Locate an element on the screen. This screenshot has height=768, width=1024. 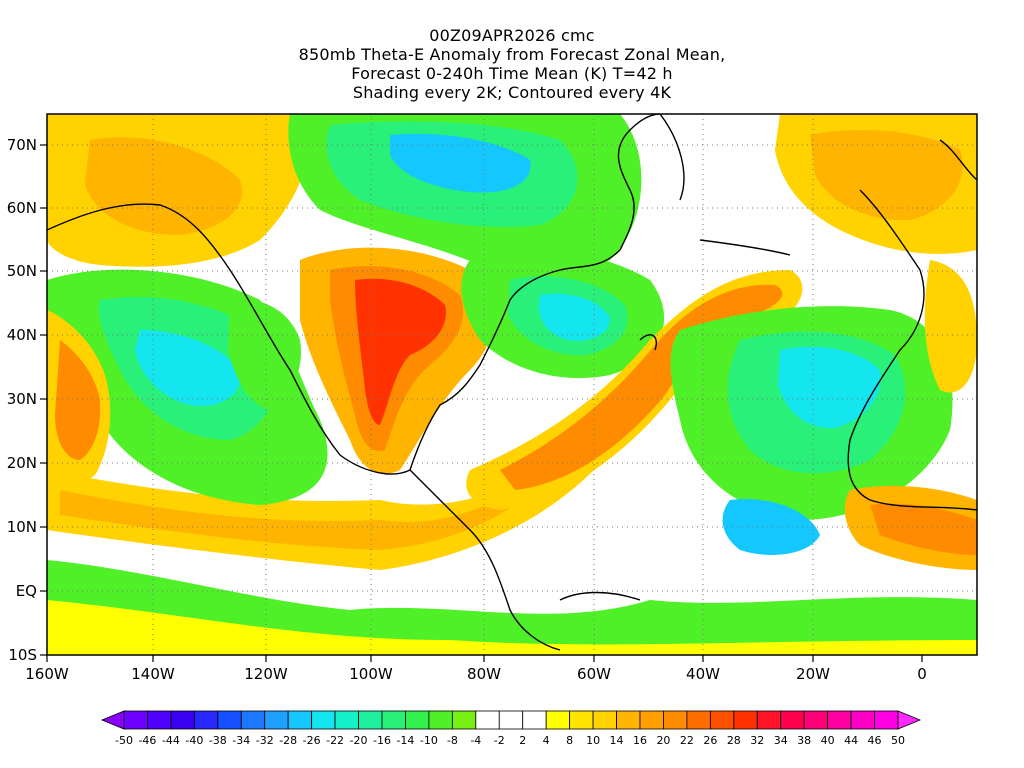
title-line-4: Shading every 2K; Contoured every 4K is located at coordinates (512, 92).